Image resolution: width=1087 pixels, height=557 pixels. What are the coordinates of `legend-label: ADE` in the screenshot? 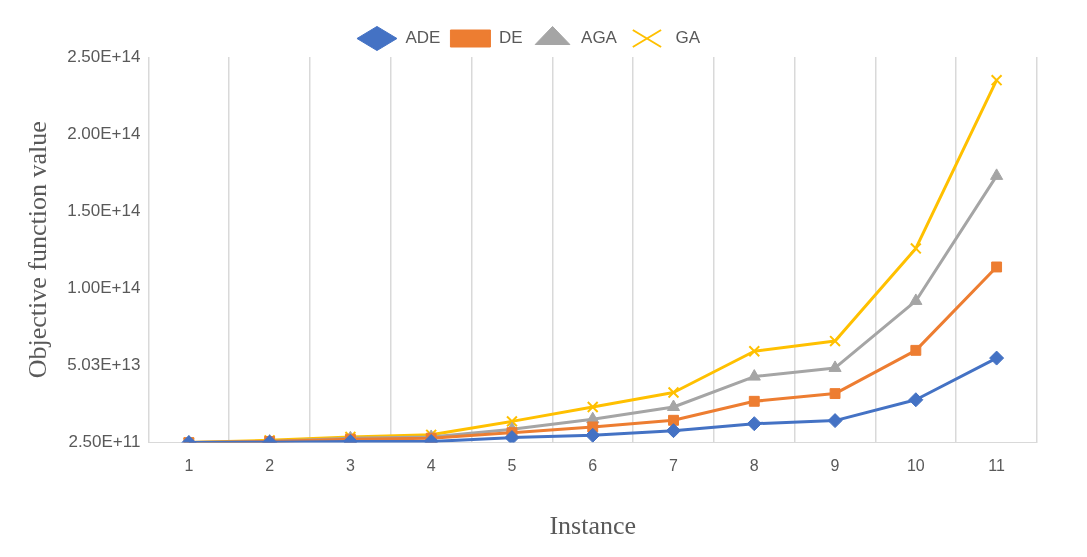 It's located at (423, 38).